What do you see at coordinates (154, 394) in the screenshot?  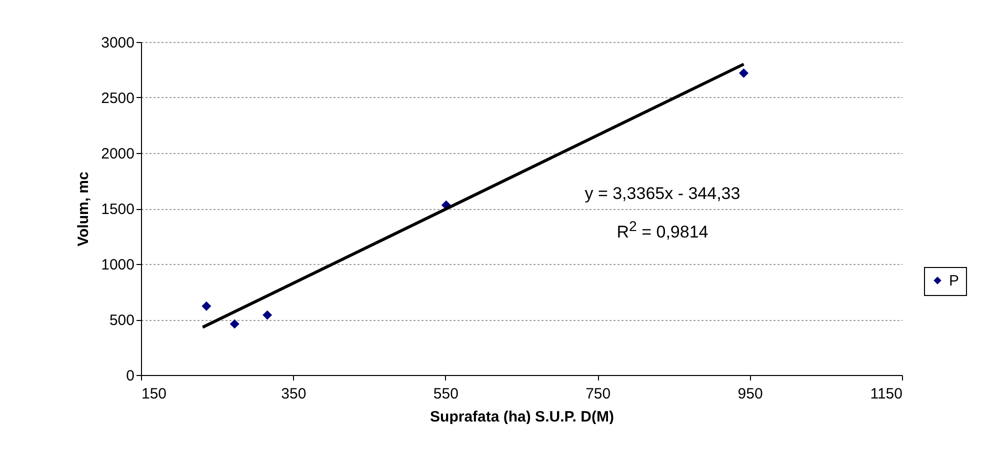 I see `x-tick-label: 150` at bounding box center [154, 394].